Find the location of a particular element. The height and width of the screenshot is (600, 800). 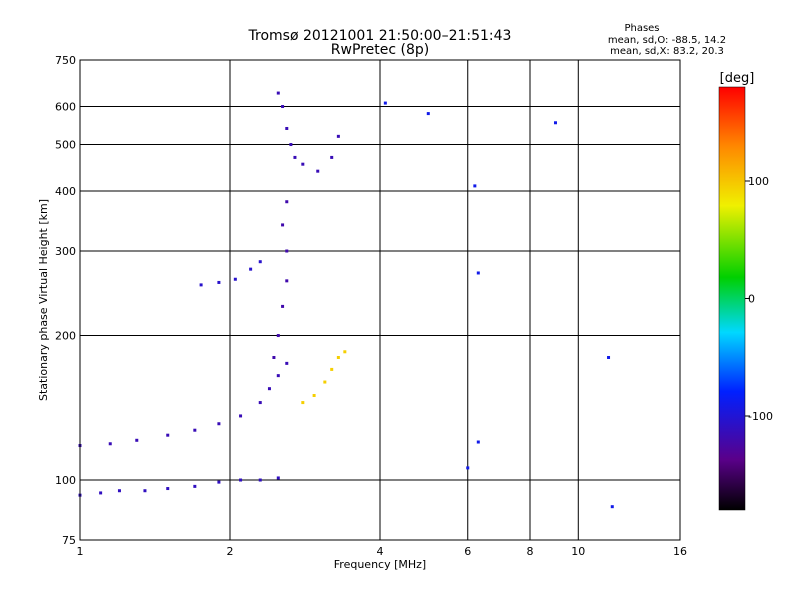

stats-heading: Phases is located at coordinates (641, 28).